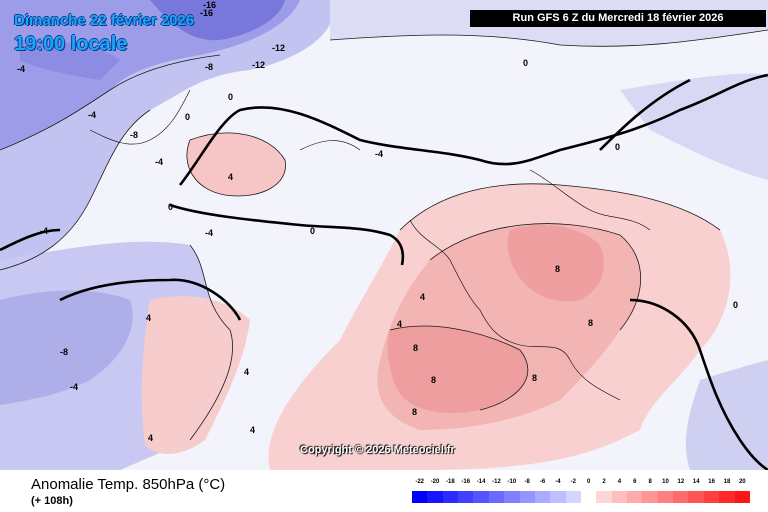  Describe the element at coordinates (209, 5) in the screenshot. I see `contour-label: -16` at that location.